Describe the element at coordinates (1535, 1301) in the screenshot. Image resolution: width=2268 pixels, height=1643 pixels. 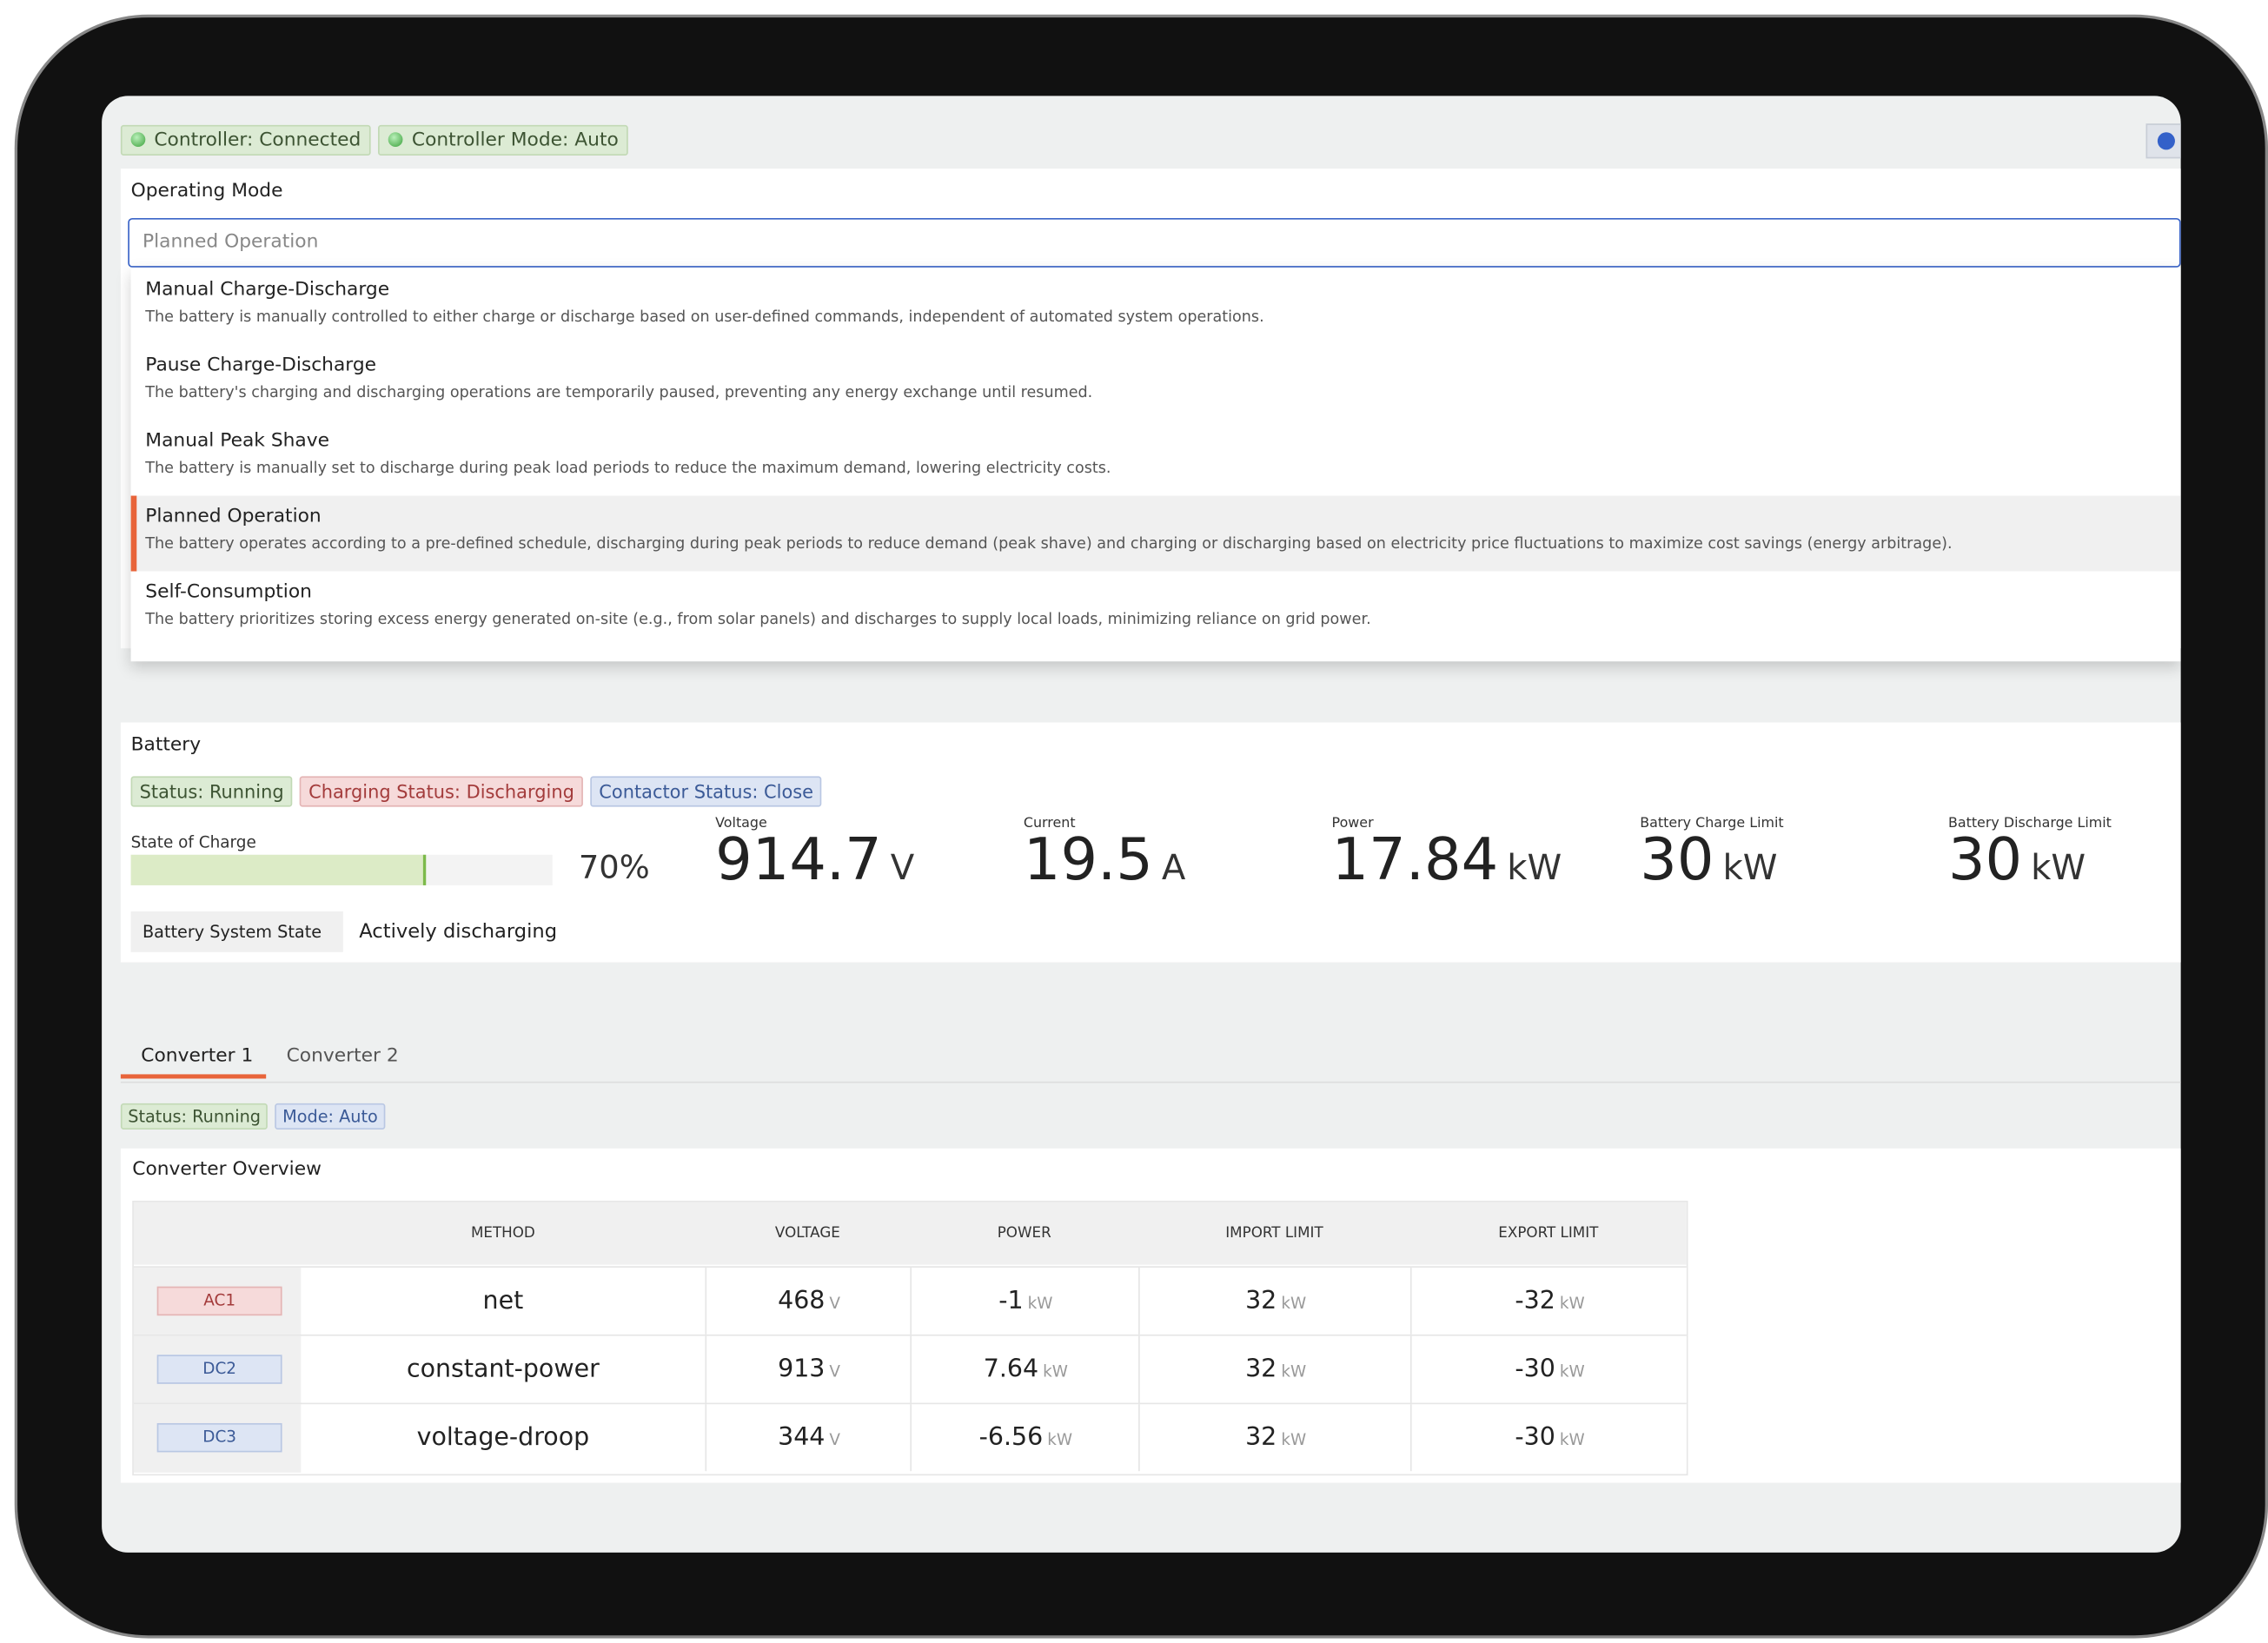
I see `cell-value: -32` at that location.